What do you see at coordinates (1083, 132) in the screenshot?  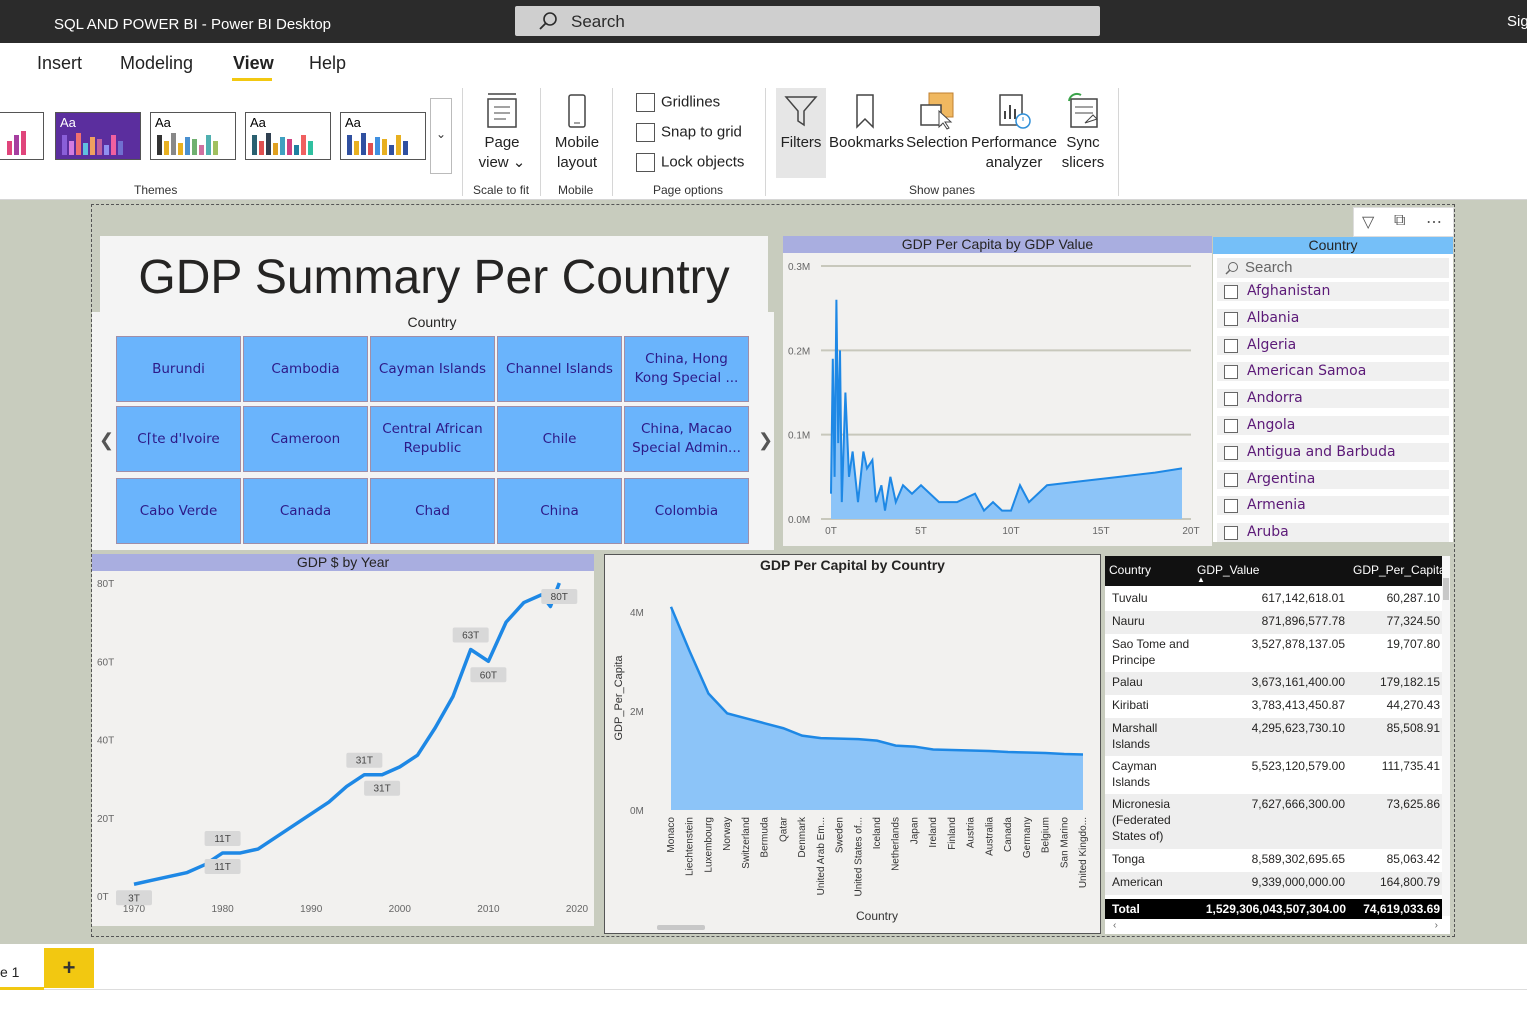 I see `sync-slicers-button: Sync slicers` at bounding box center [1083, 132].